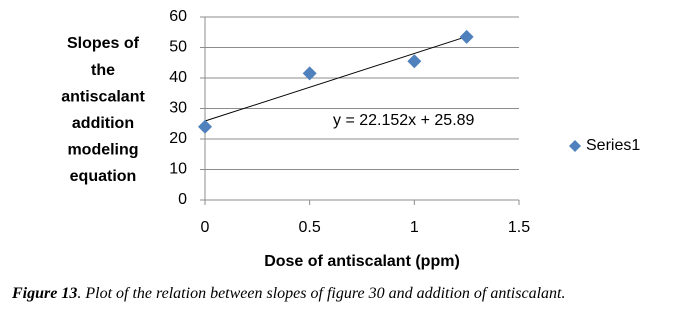  Describe the element at coordinates (178, 108) in the screenshot. I see `y-tick-label: 30` at that location.